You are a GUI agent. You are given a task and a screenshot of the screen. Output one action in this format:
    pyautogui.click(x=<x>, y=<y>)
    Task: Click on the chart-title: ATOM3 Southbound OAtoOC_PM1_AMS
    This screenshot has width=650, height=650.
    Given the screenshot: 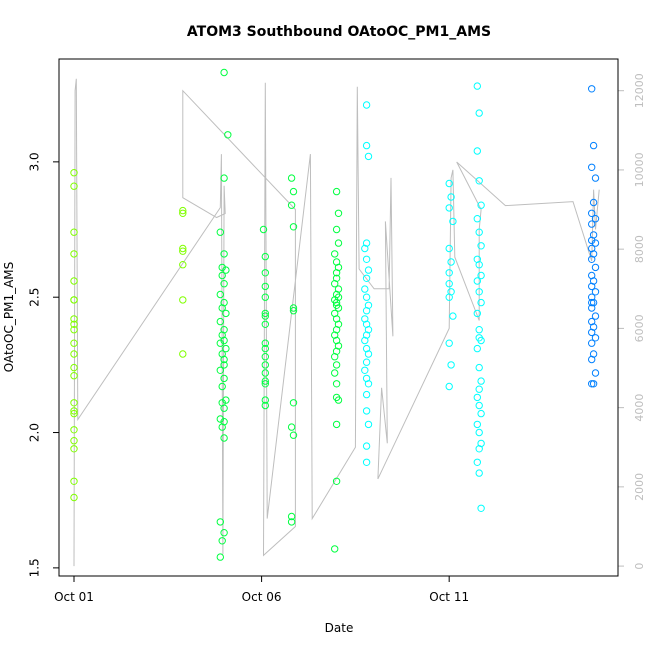 What is the action you would take?
    pyautogui.click(x=339, y=32)
    